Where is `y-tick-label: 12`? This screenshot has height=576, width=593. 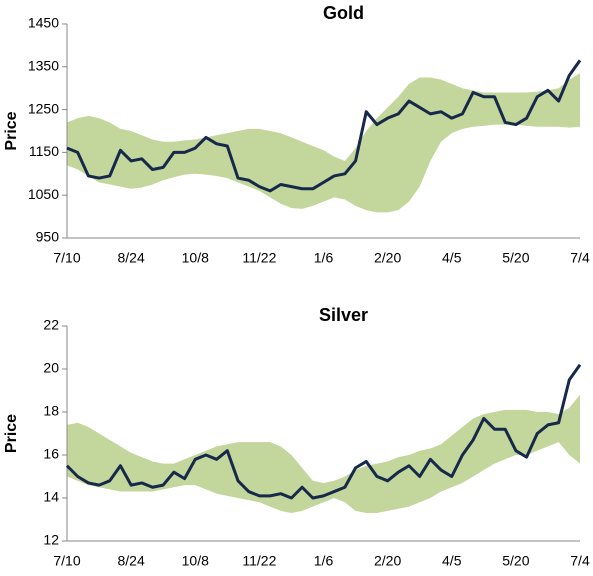 y-tick-label: 12 is located at coordinates (51, 540).